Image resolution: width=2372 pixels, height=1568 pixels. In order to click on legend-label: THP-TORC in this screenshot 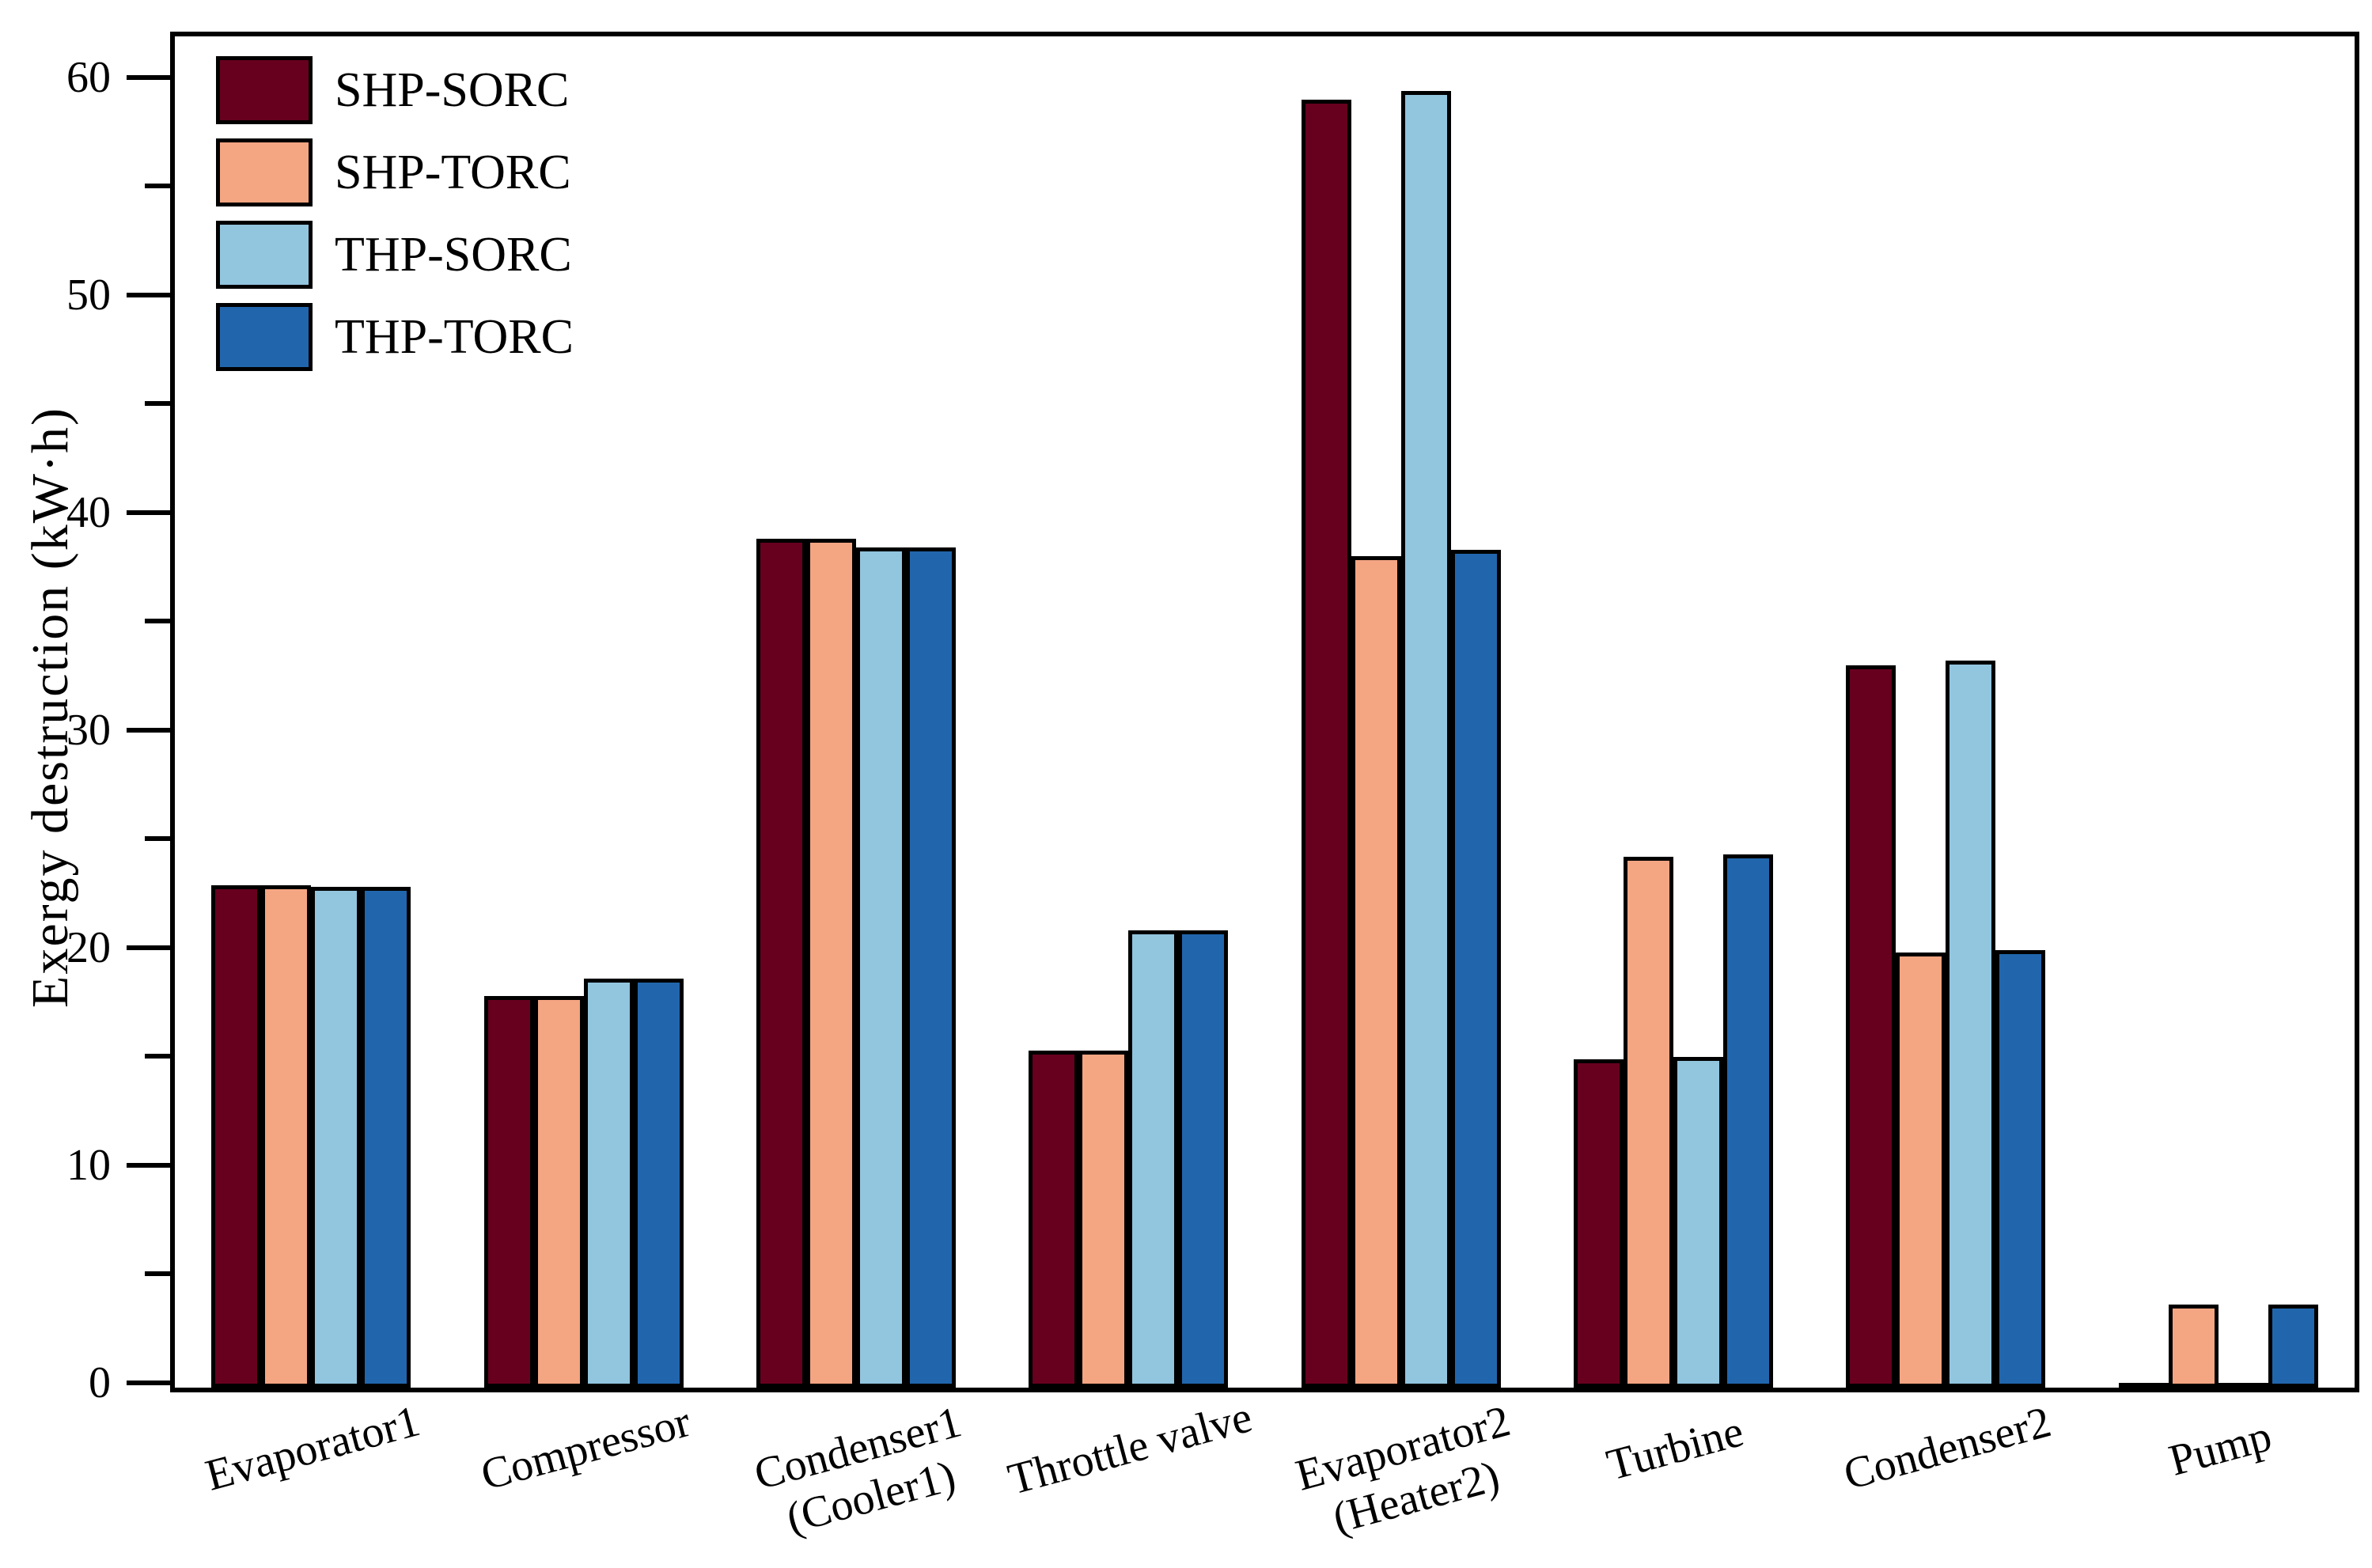, I will do `click(454, 336)`.